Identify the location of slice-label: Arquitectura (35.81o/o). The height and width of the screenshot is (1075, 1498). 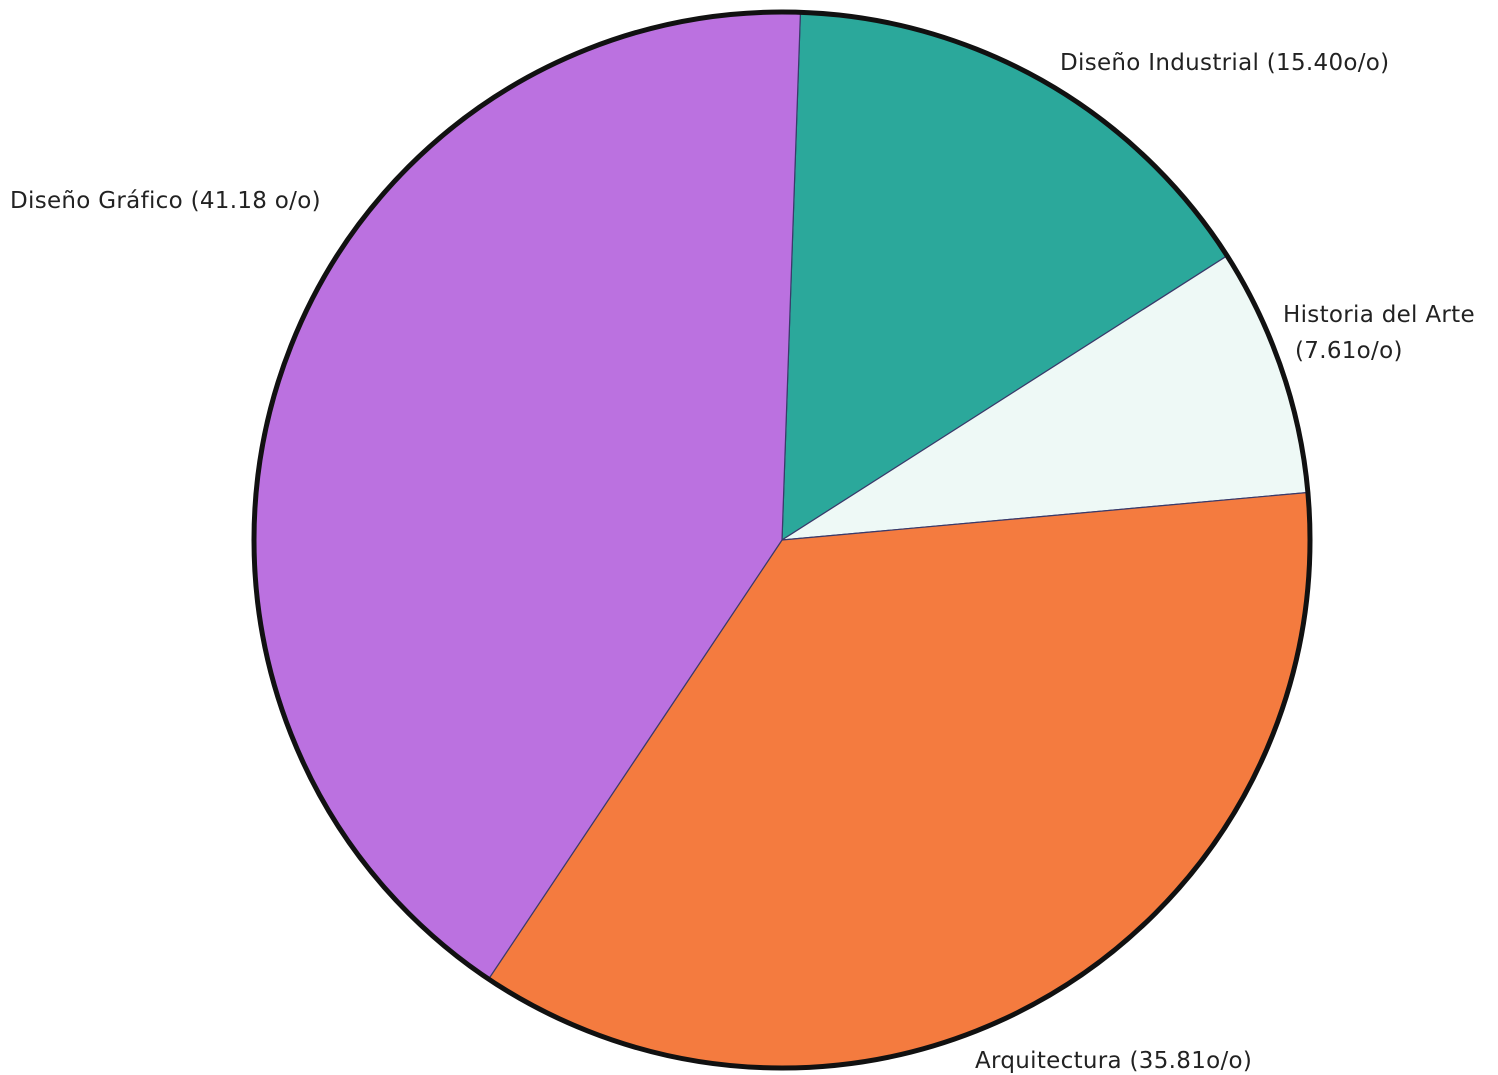
(1113, 1061).